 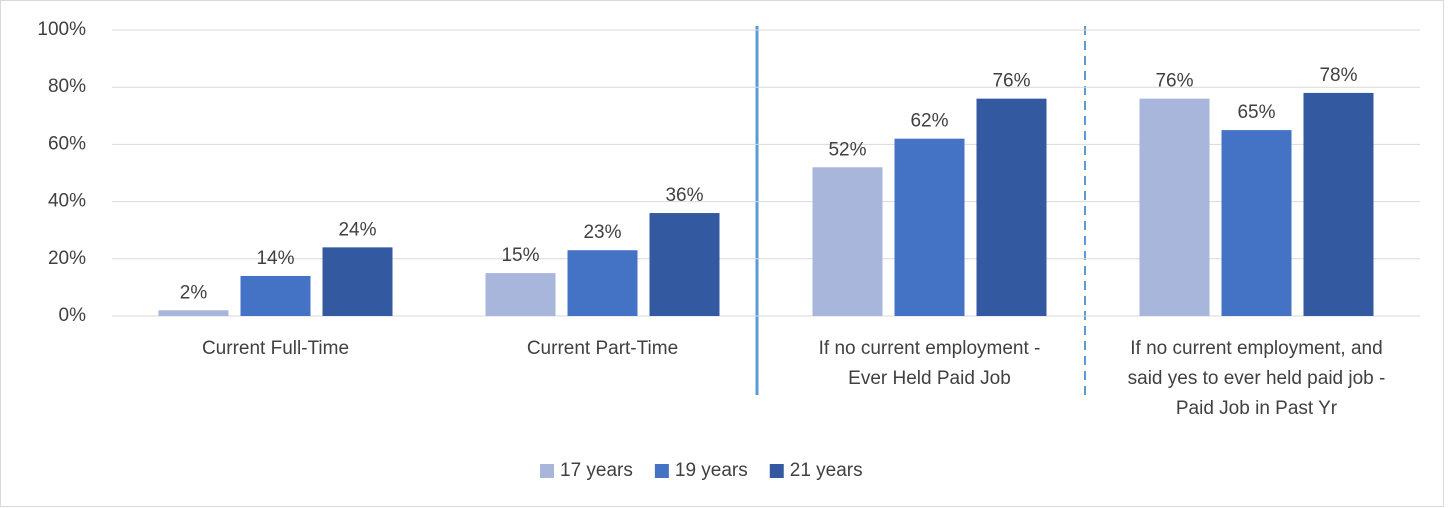 What do you see at coordinates (929, 121) in the screenshot?
I see `data-label: 62%` at bounding box center [929, 121].